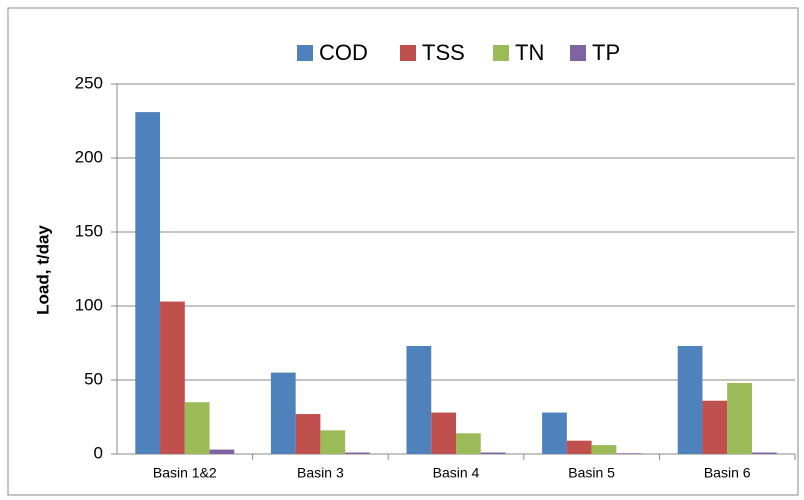  Describe the element at coordinates (343, 52) in the screenshot. I see `legend-text: COD` at that location.